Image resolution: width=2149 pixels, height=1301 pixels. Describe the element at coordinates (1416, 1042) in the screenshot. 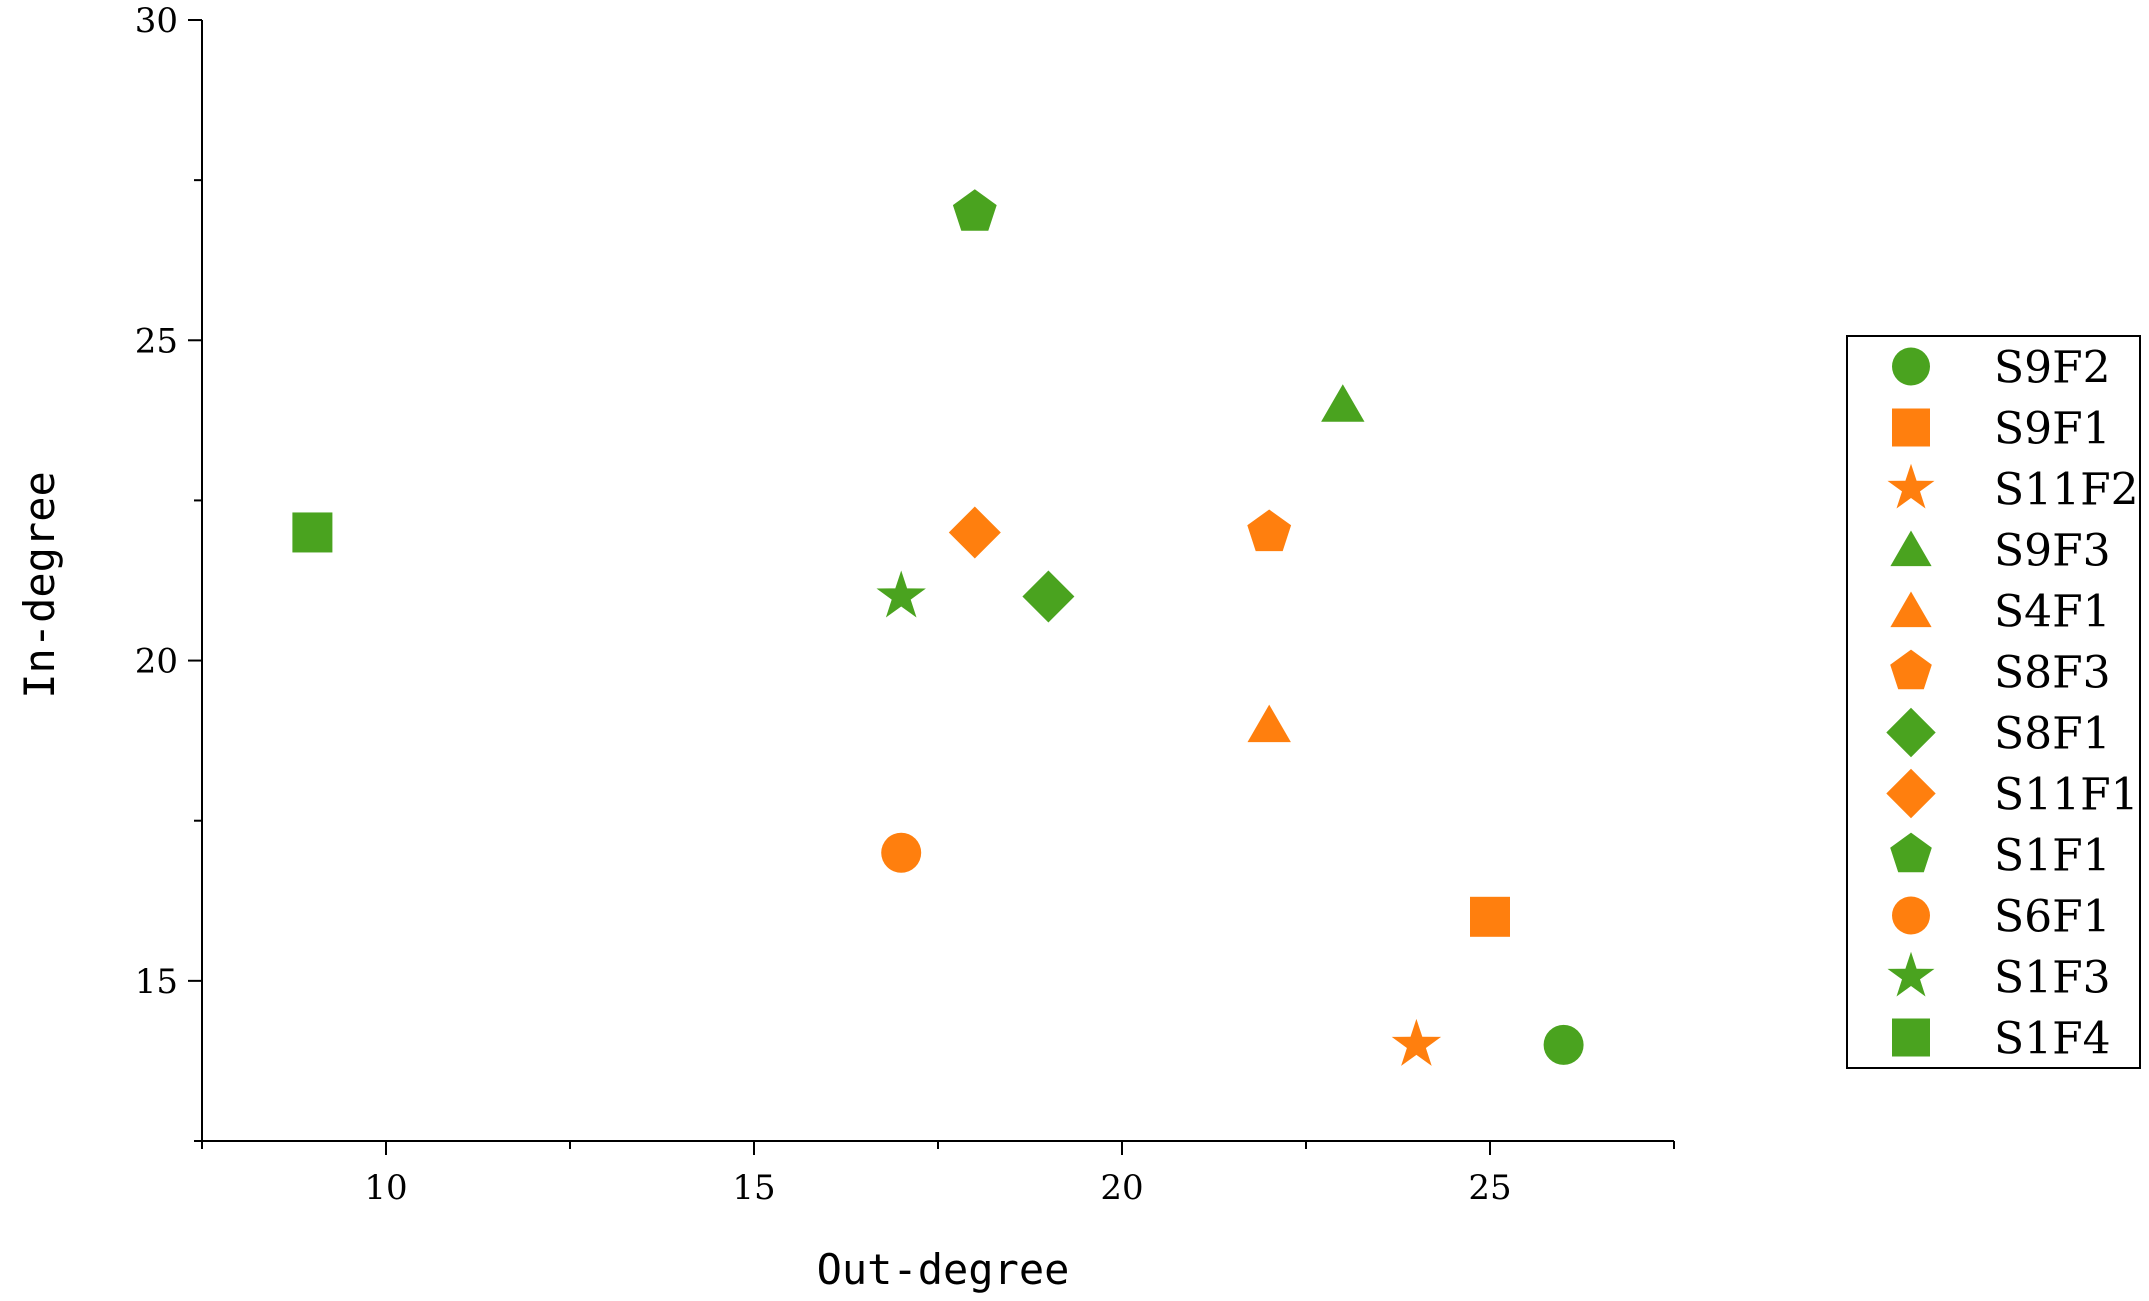

I see `point-s11f2` at that location.